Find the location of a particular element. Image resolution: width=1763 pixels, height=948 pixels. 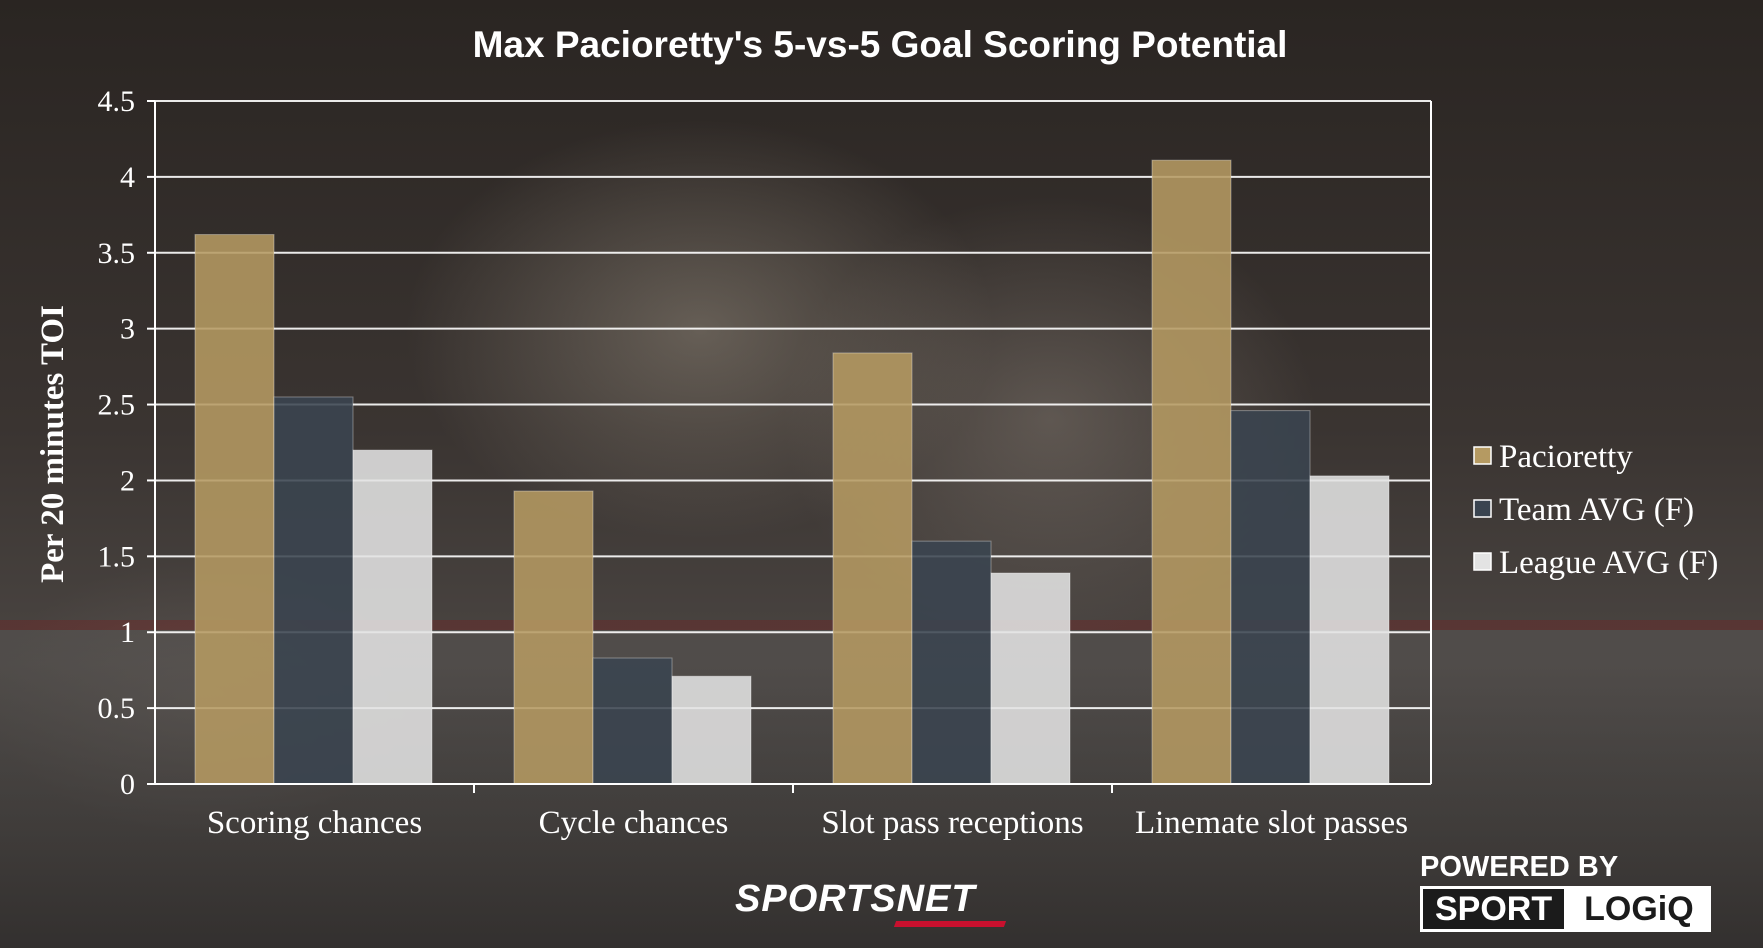

sportsnet-logo: SPORTSNET is located at coordinates (855, 899).